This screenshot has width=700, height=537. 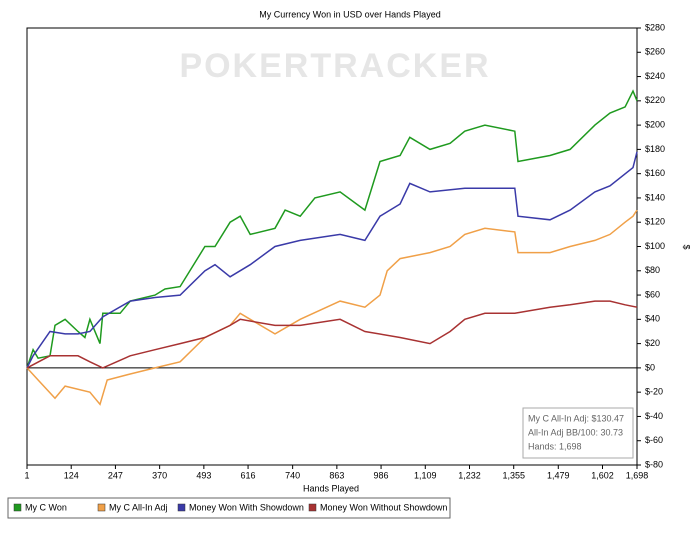 What do you see at coordinates (203, 475) in the screenshot?
I see `x-tick-label: 493` at bounding box center [203, 475].